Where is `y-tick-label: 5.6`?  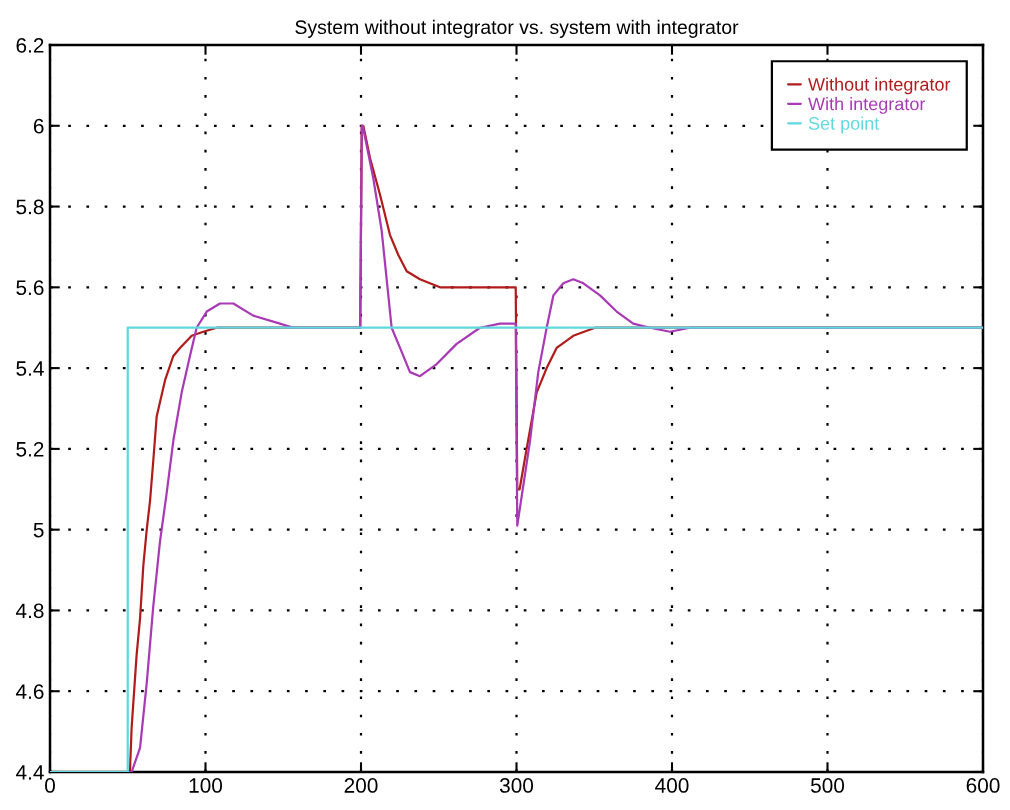
y-tick-label: 5.6 is located at coordinates (30, 288).